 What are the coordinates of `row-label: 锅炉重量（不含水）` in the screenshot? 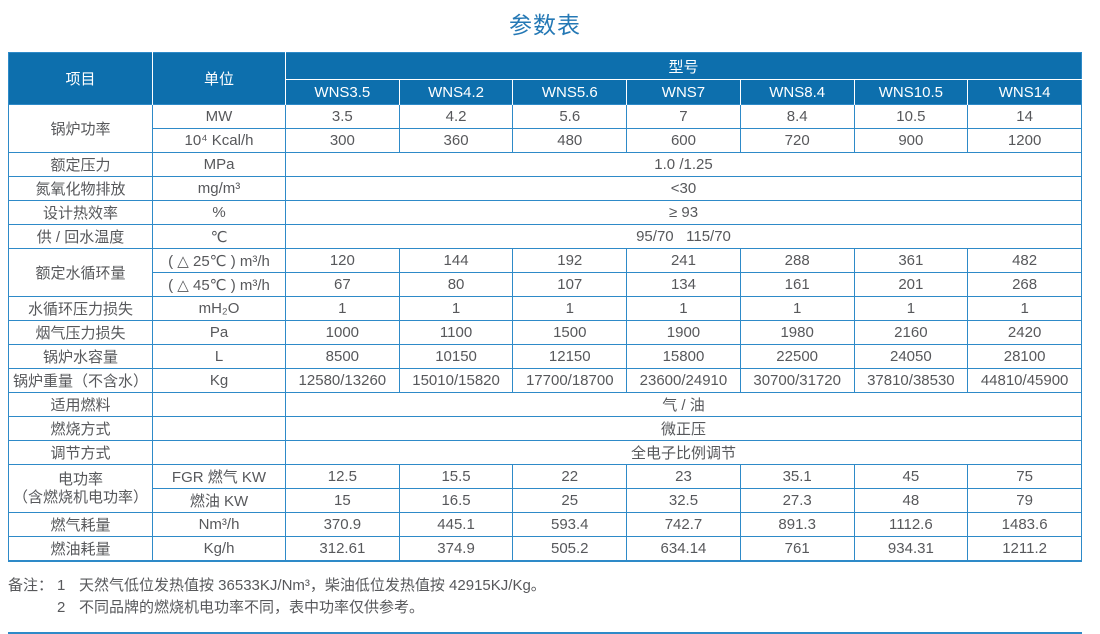 It's located at (80, 380).